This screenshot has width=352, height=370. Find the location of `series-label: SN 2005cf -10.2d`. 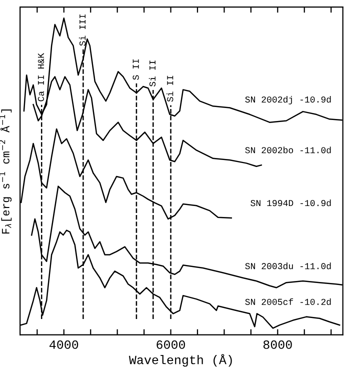

series-label: SN 2005cf -10.2d is located at coordinates (288, 301).